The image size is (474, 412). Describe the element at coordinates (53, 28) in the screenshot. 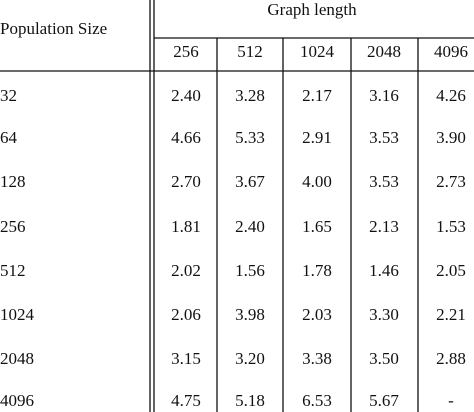

I see `row-header: Population Size` at that location.